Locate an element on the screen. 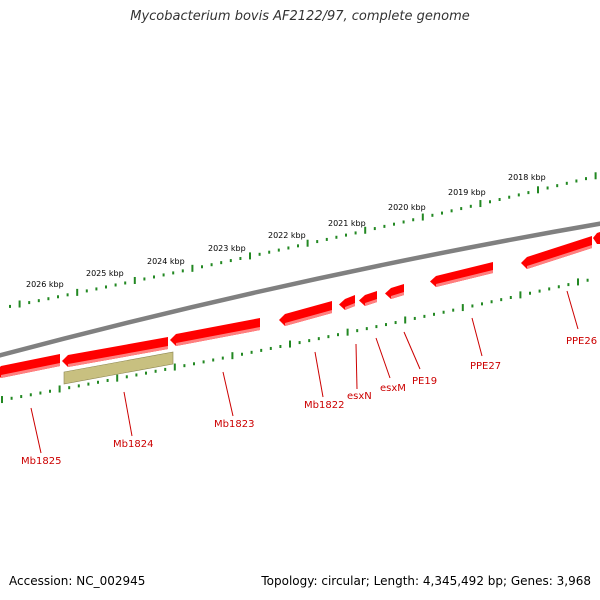 This screenshot has height=600, width=600. gene-arrow-mb1825-shadow is located at coordinates (30, 370).